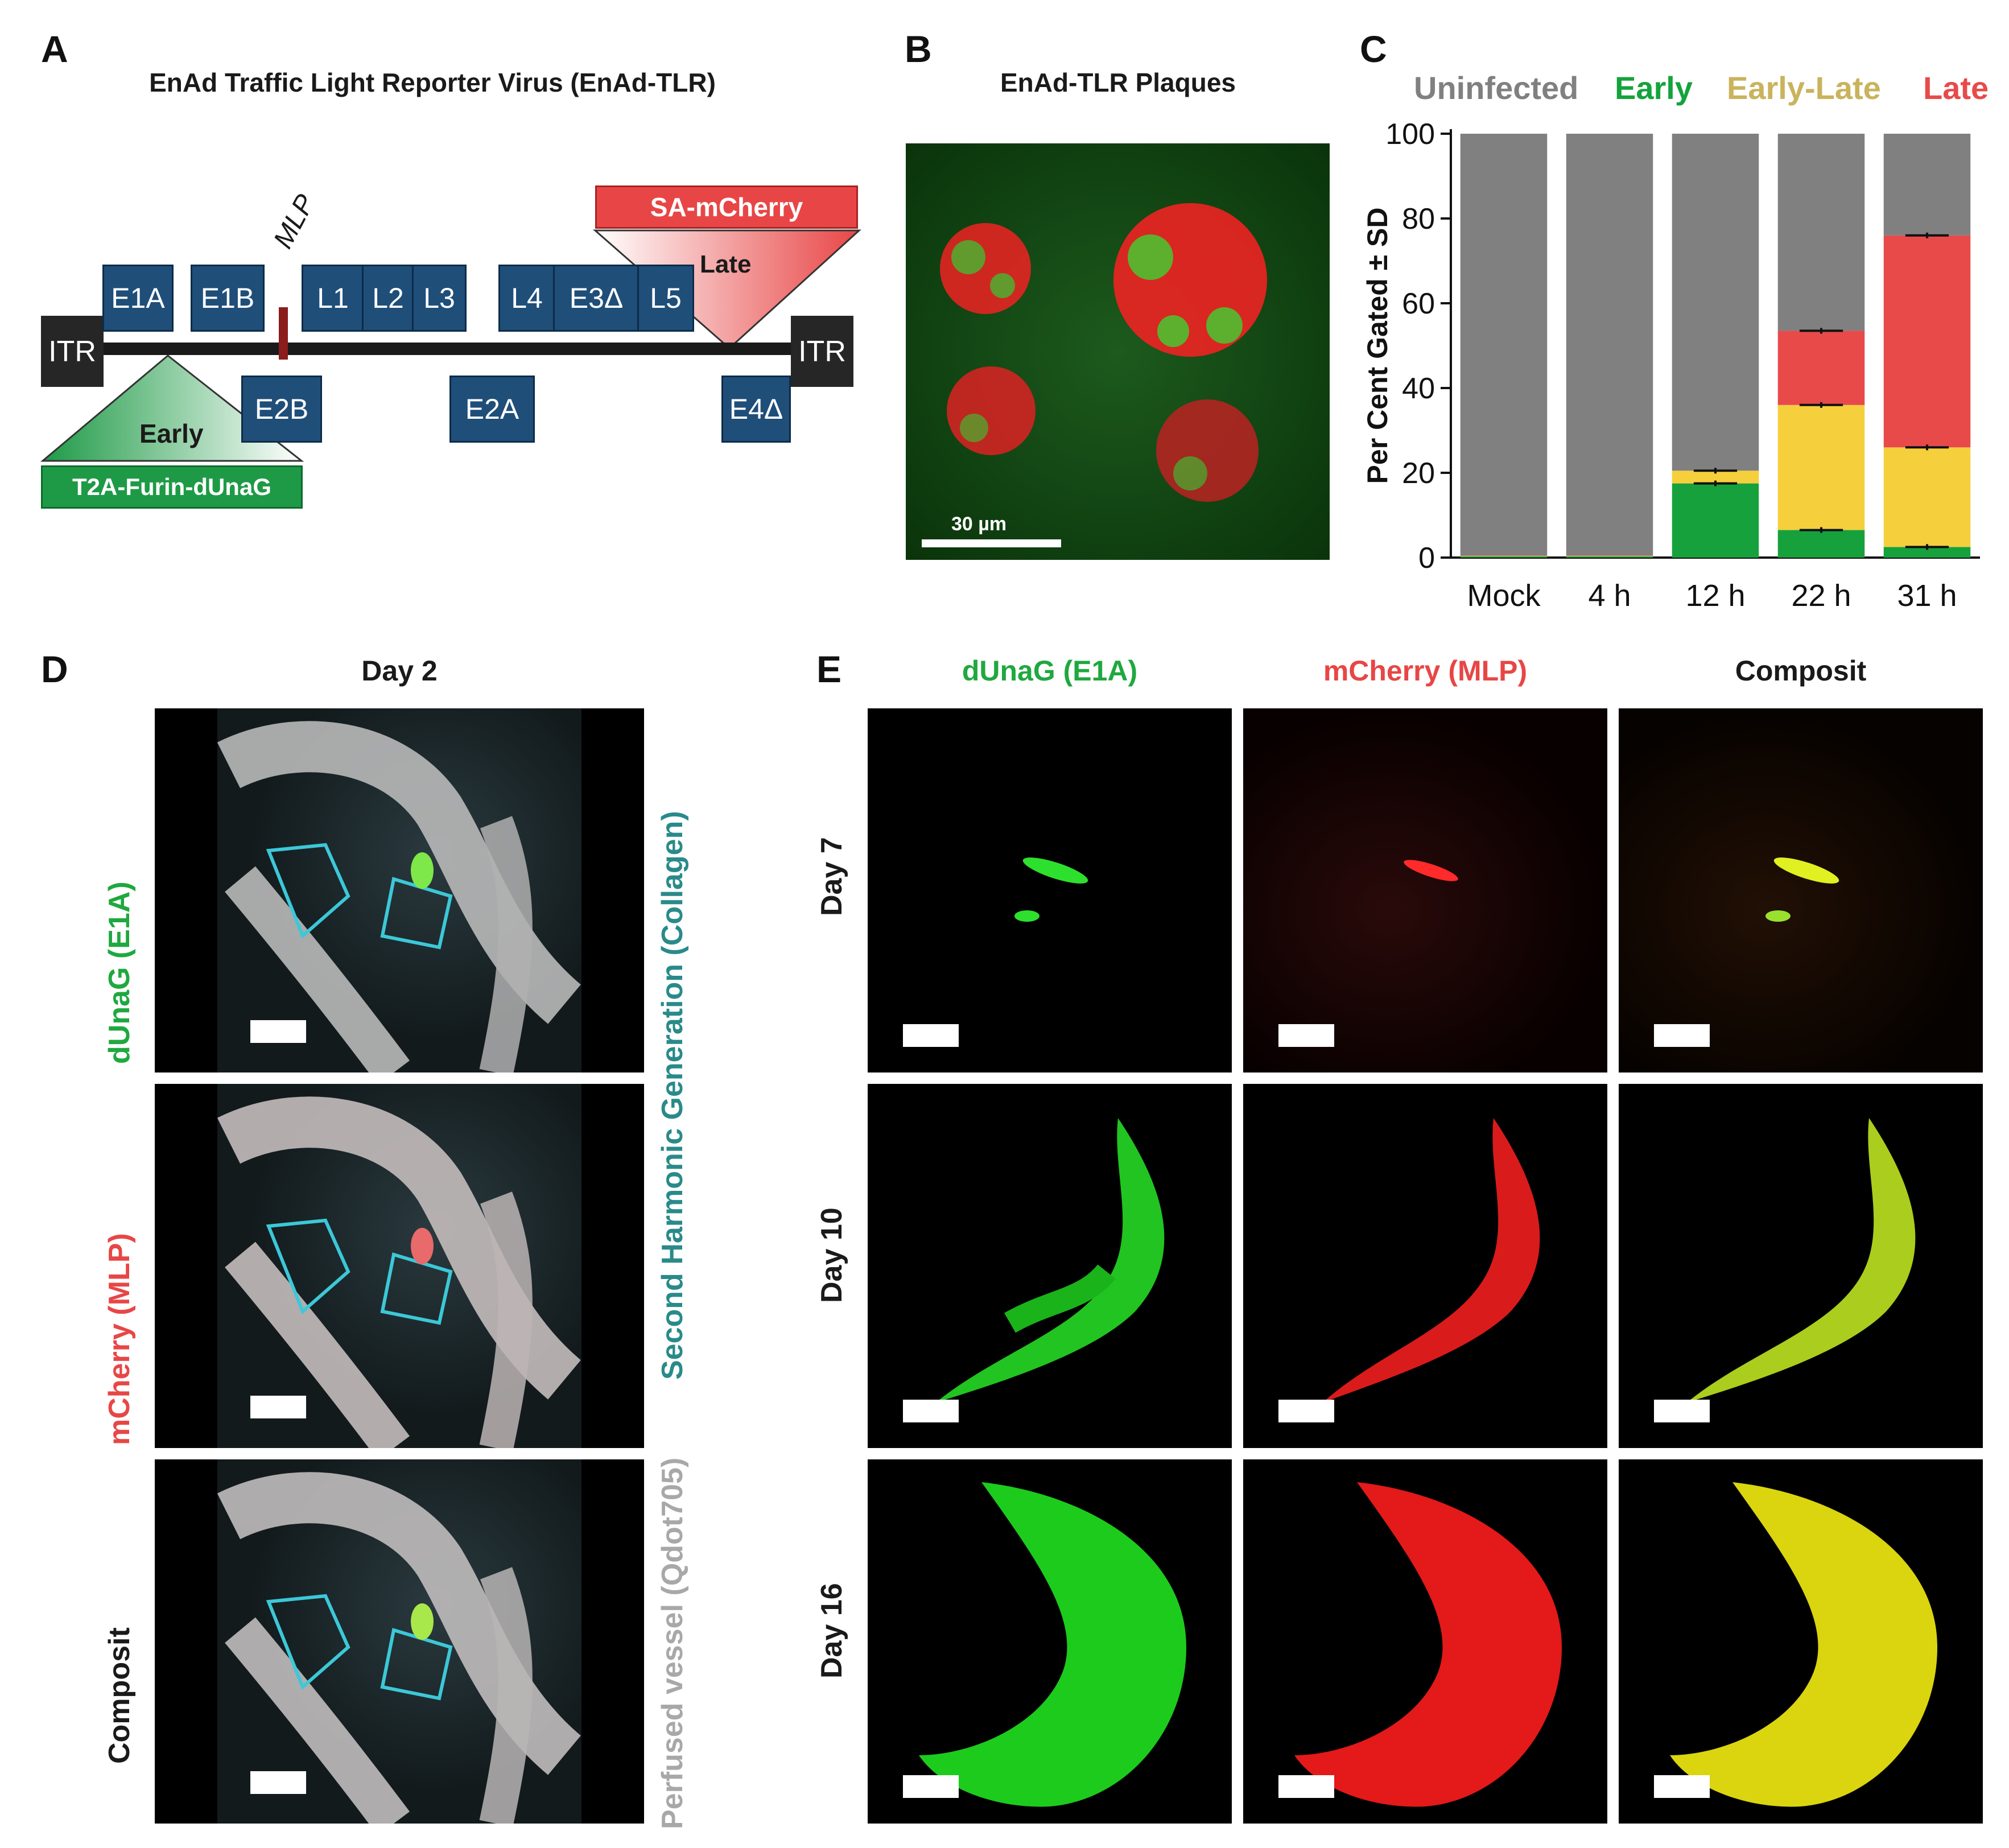  I want to click on legend-uninfected: Uninfected, so click(1497, 88).